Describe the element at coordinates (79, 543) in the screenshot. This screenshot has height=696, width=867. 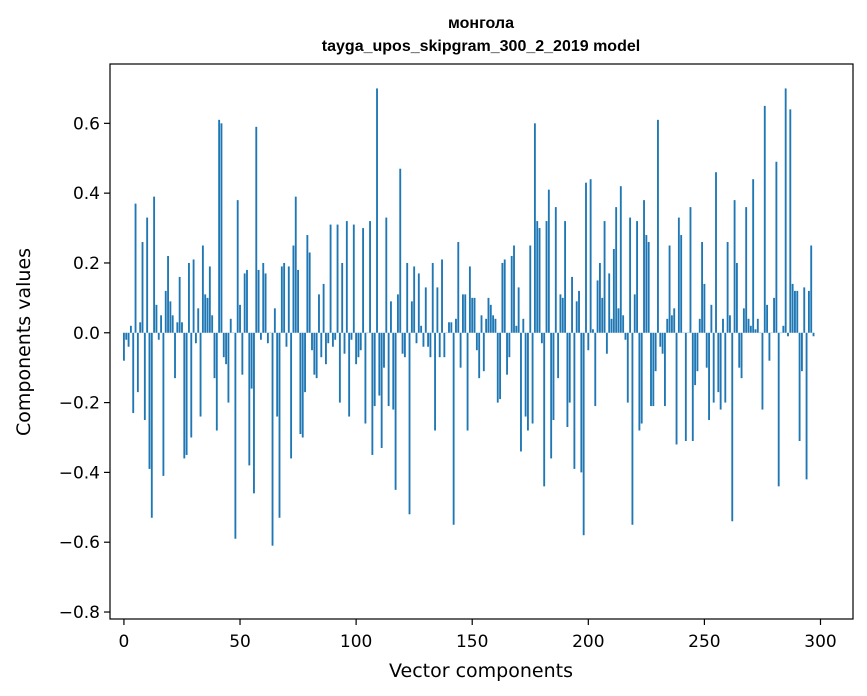
I see `y-tick-label: −0.6` at that location.